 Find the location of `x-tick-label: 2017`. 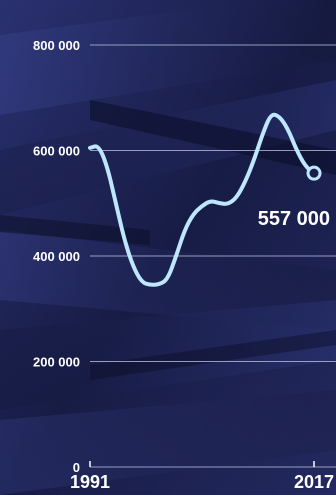

x-tick-label: 2017 is located at coordinates (314, 482).